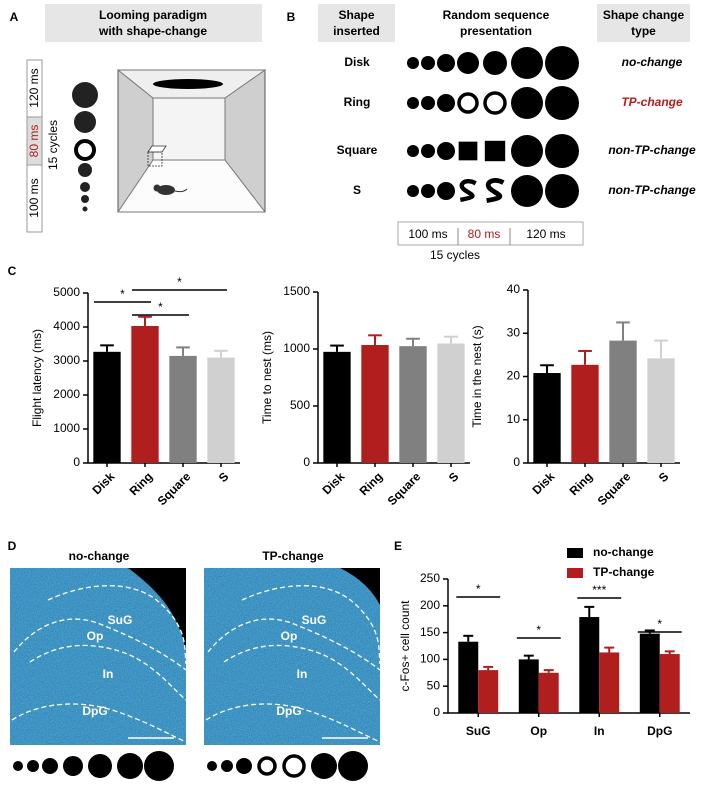 This screenshot has height=785, width=708. What do you see at coordinates (288, 711) in the screenshot?
I see `region-label: DpG` at bounding box center [288, 711].